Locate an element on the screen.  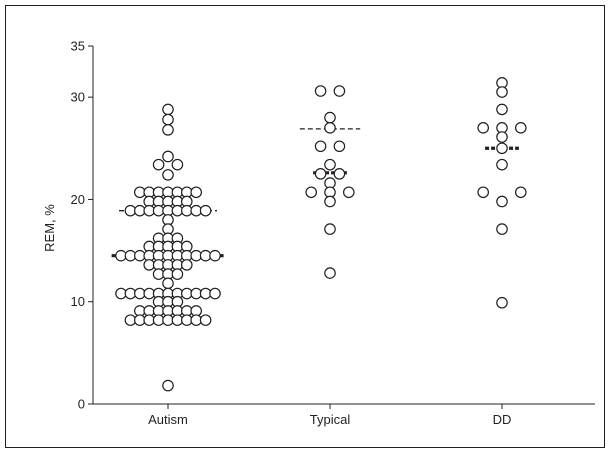
y-tick-label: 10 is located at coordinates (78, 301).